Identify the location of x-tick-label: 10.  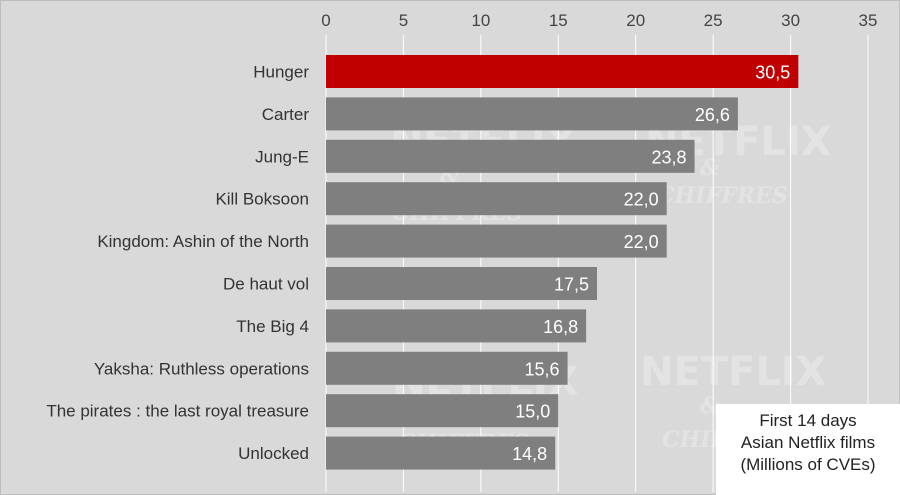
(480, 20).